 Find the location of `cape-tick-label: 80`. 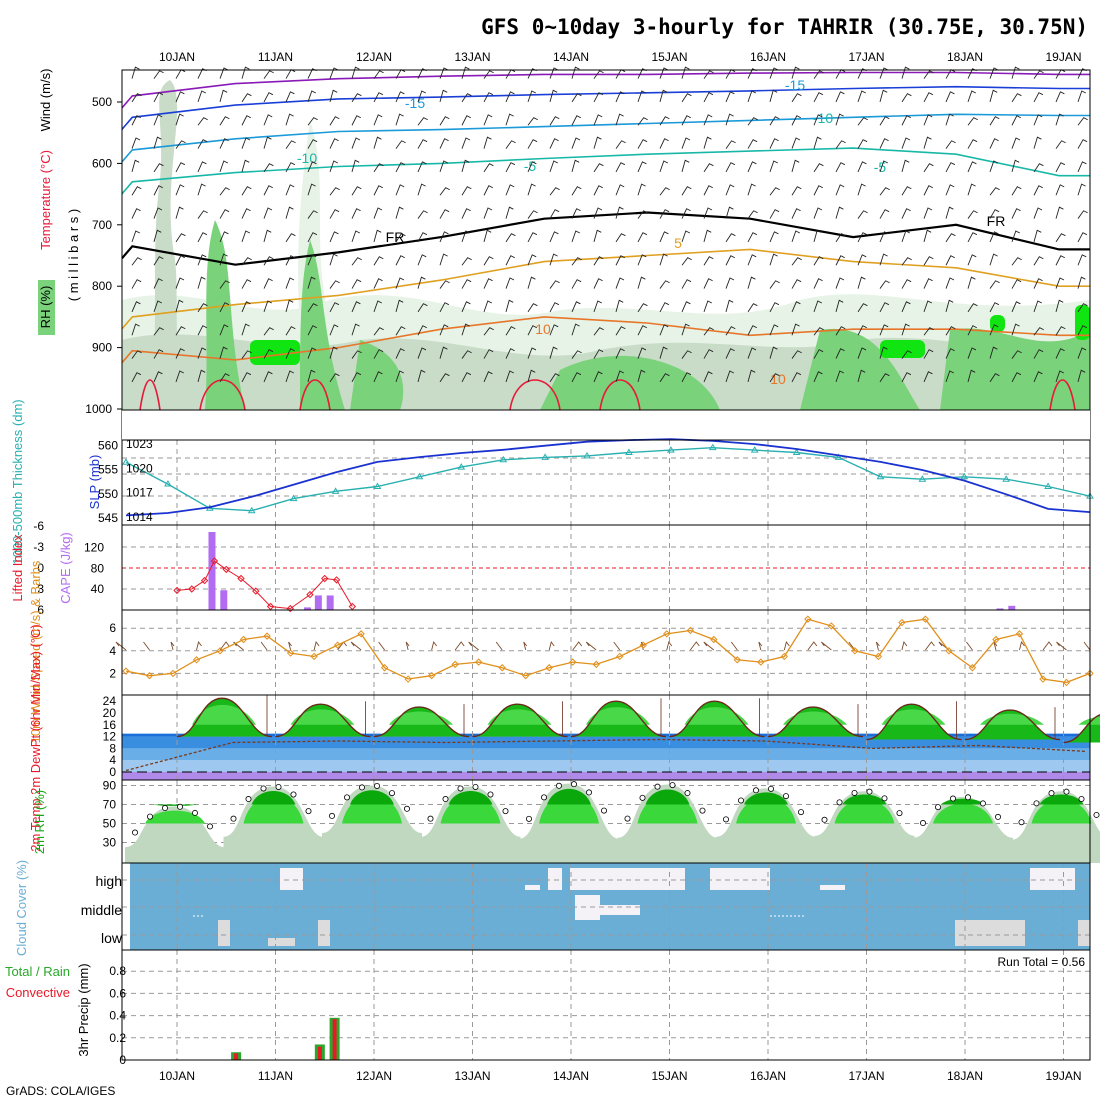

cape-tick-label: 80 is located at coordinates (98, 568).